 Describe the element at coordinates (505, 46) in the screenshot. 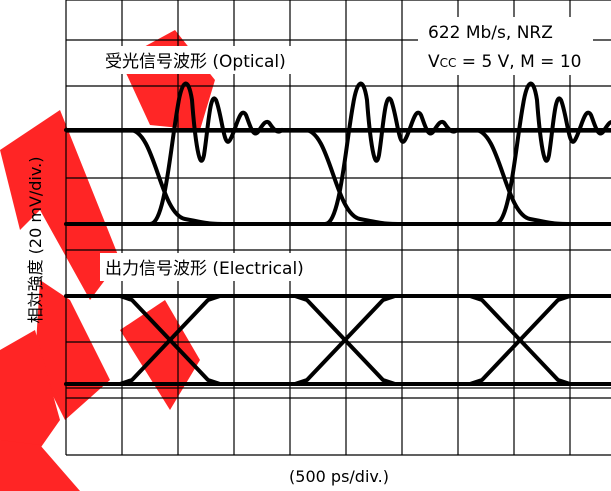

I see `annotation-bg` at that location.